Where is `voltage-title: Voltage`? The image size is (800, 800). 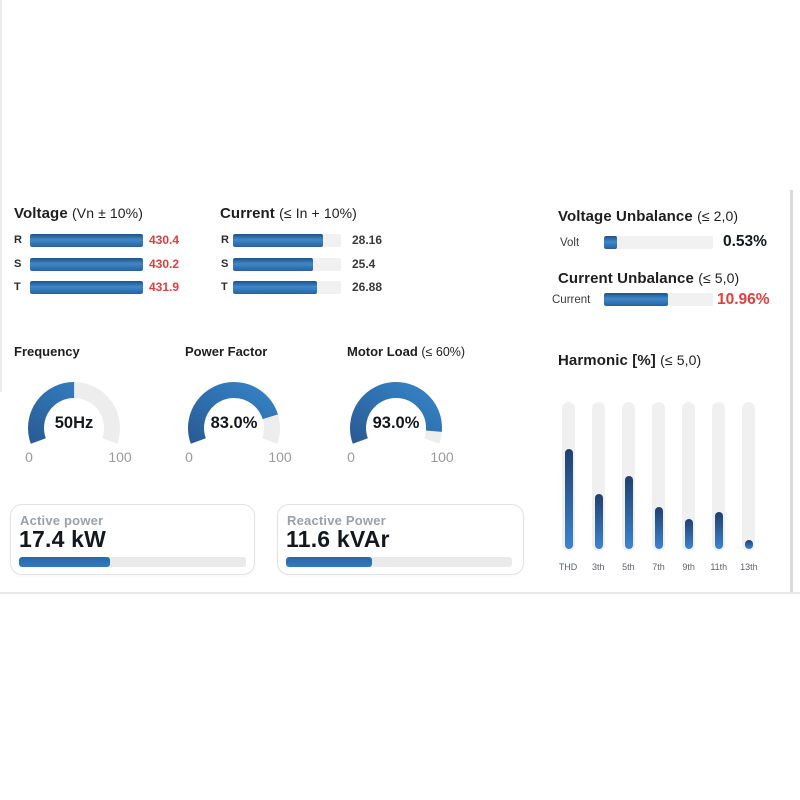 voltage-title: Voltage is located at coordinates (41, 213).